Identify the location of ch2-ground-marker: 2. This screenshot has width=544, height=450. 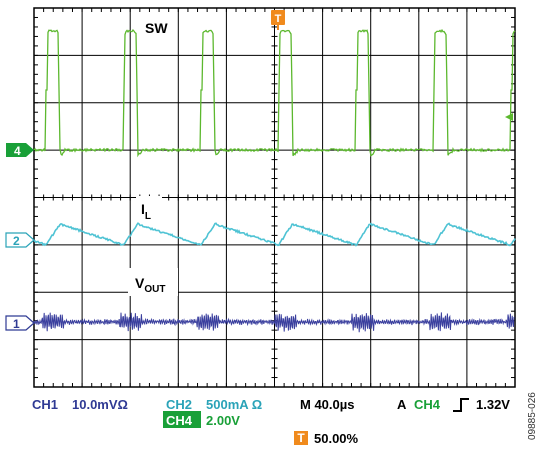
(20, 240).